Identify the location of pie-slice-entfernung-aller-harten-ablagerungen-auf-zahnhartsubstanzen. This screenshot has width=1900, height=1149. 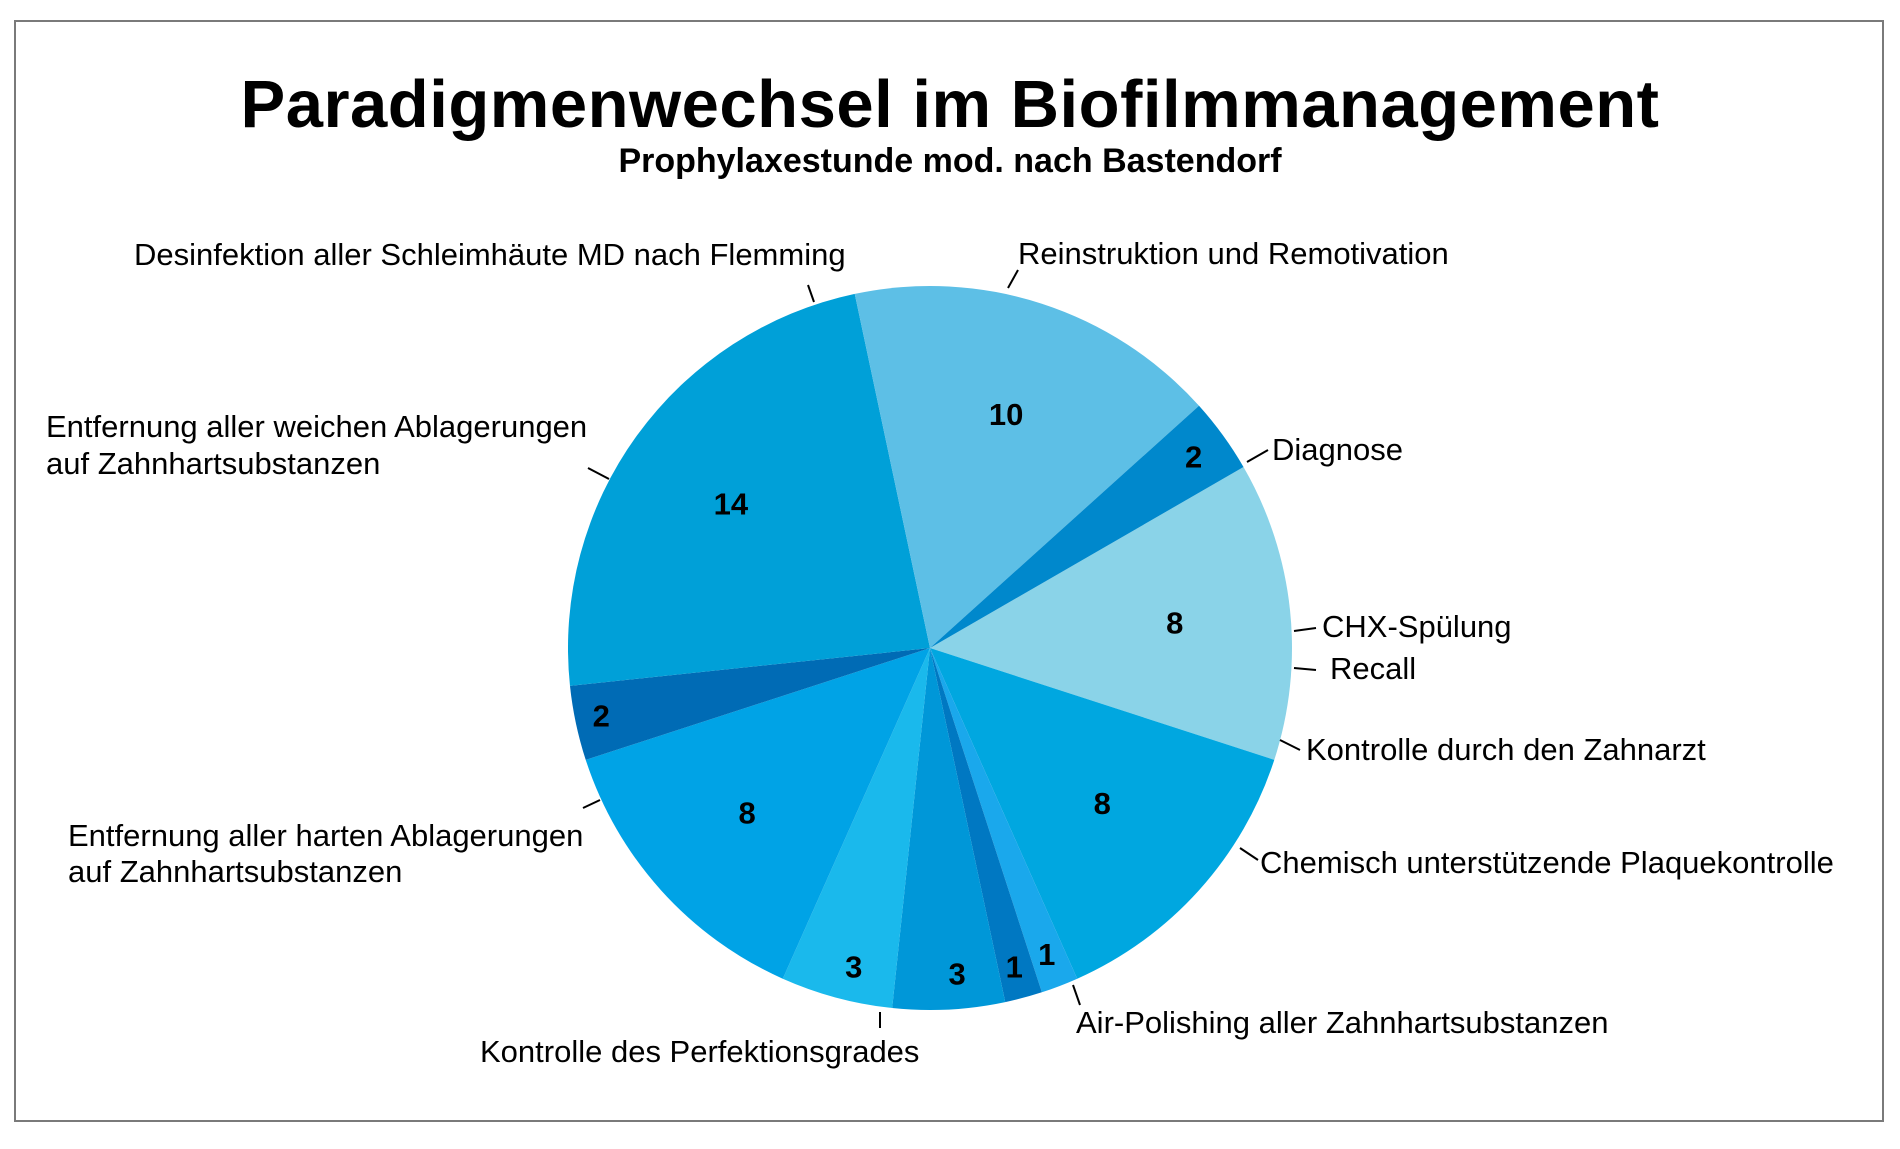
(748, 489).